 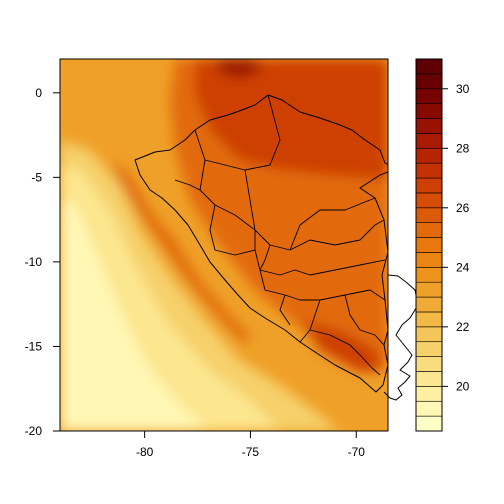 I want to click on x-tick-label: -80, so click(x=145, y=452).